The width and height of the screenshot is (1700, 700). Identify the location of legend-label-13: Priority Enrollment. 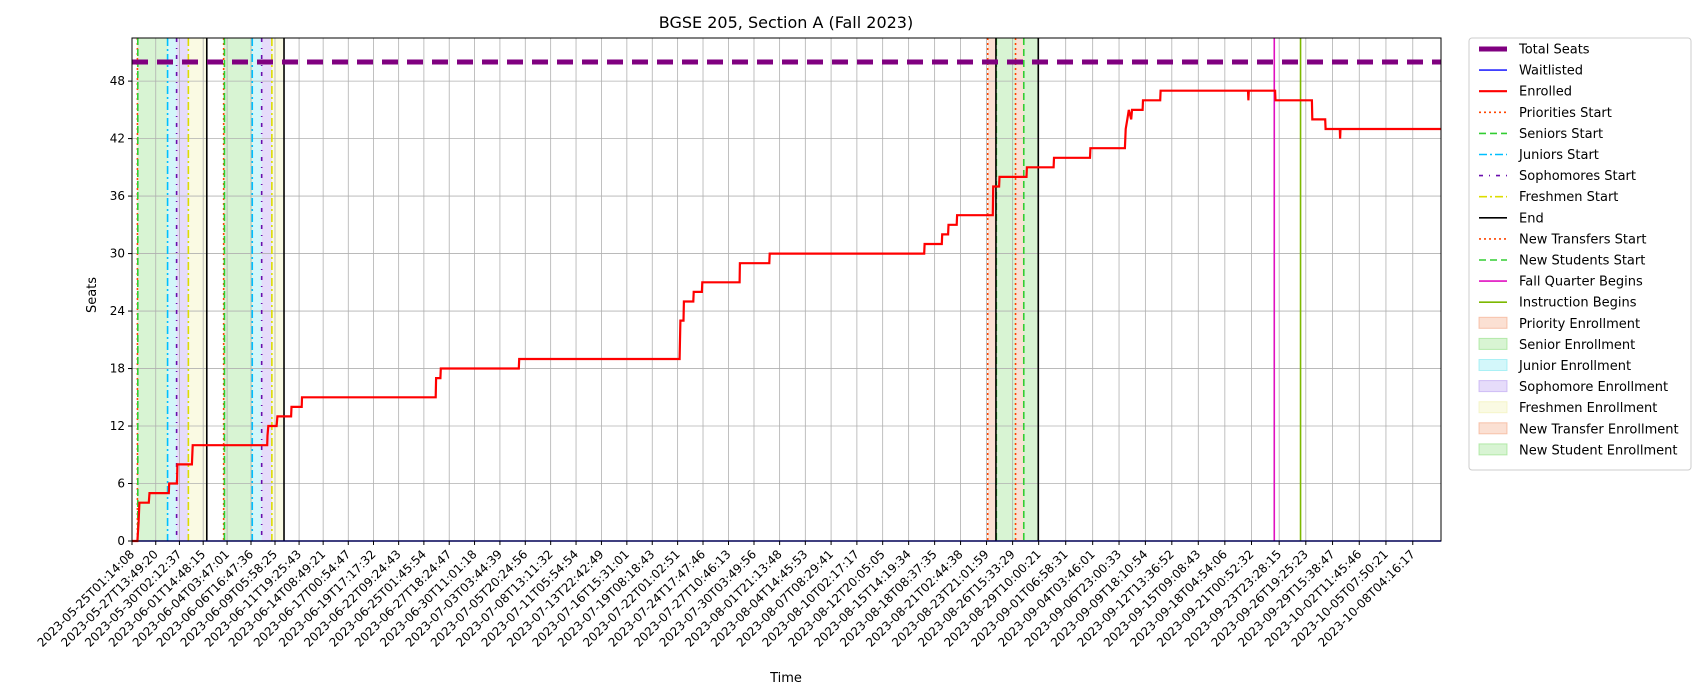
(1579, 324).